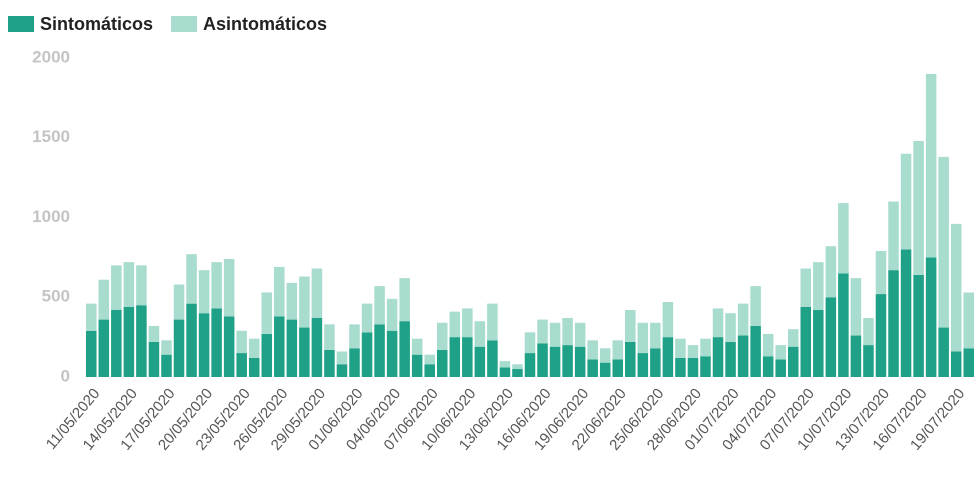 The image size is (980, 500). Describe the element at coordinates (65, 375) in the screenshot. I see `y-tick-label: 0` at that location.